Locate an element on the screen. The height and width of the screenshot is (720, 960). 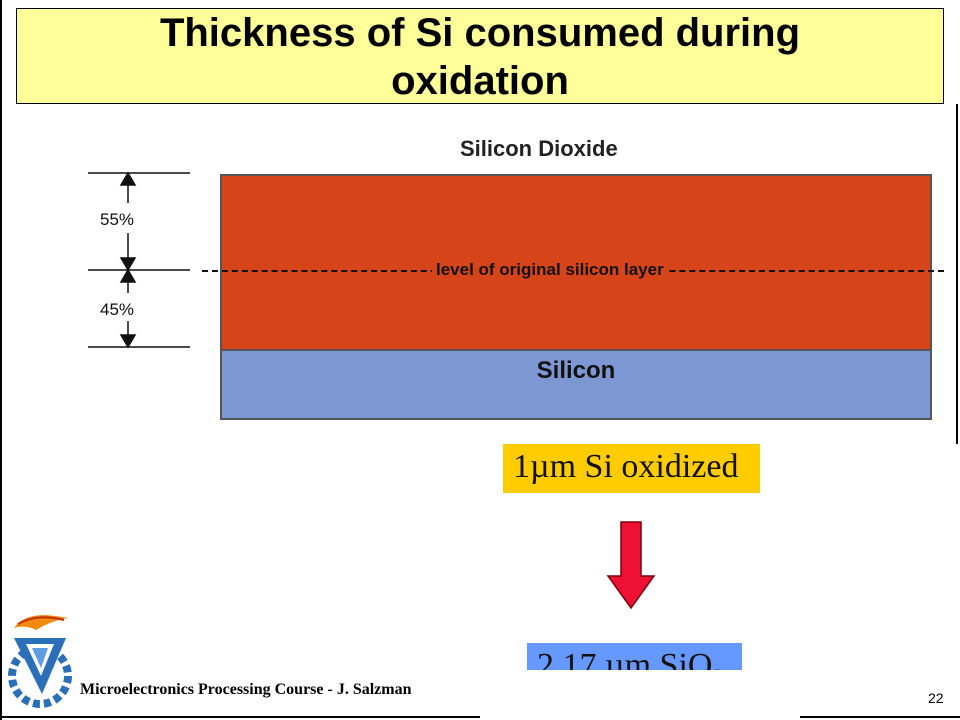
silicon-layer: Silicon is located at coordinates (576, 384).